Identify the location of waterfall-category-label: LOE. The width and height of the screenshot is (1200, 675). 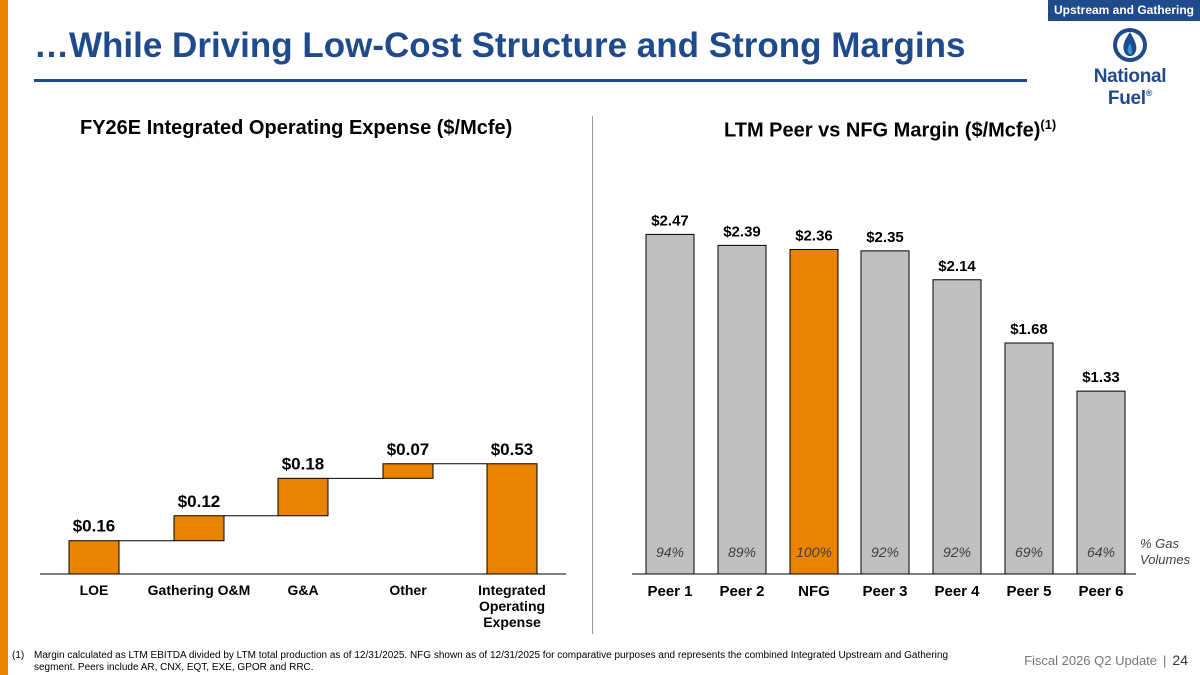
(94, 590).